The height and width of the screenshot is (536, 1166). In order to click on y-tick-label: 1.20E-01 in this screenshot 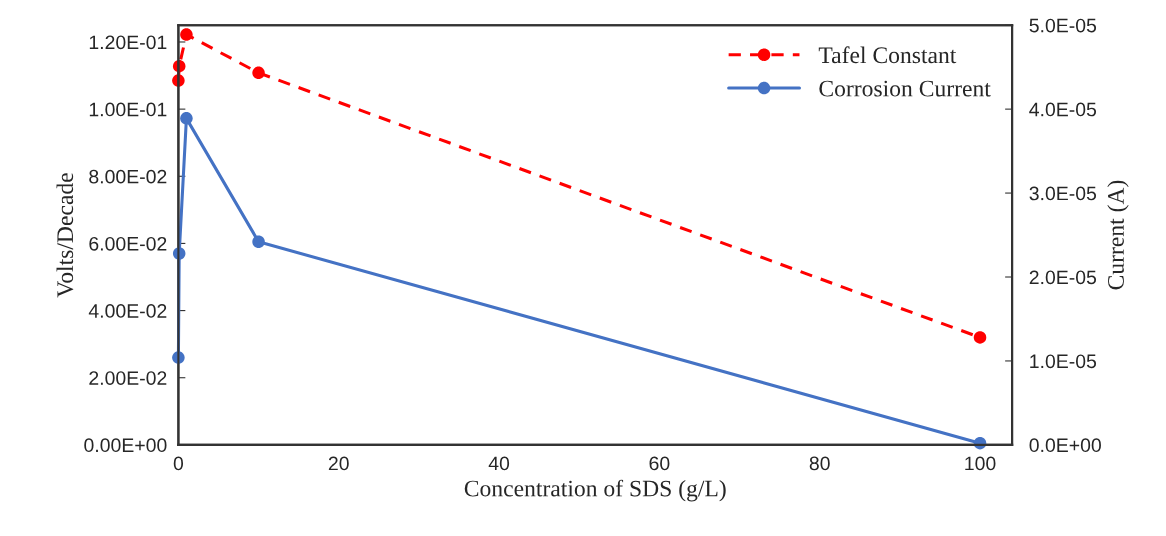, I will do `click(128, 42)`.